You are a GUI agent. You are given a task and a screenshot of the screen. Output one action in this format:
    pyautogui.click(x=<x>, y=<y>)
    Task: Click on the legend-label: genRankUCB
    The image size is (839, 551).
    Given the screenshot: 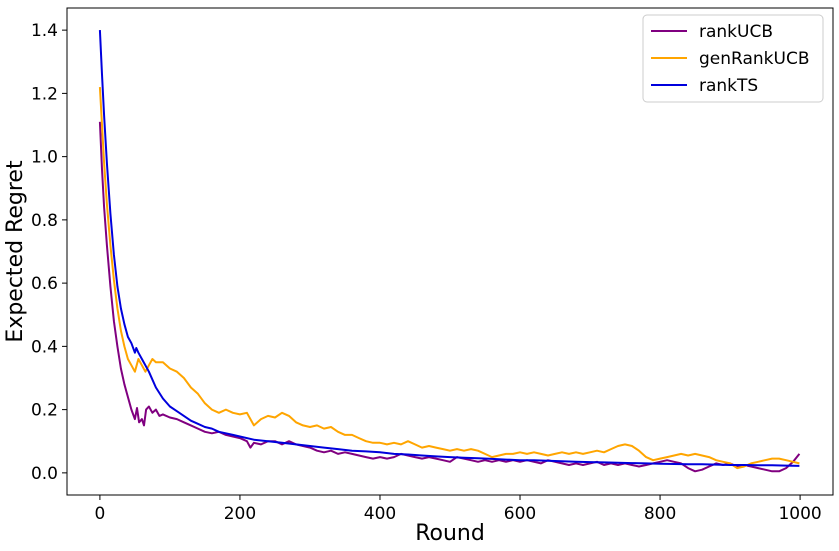 What is the action you would take?
    pyautogui.click(x=754, y=59)
    